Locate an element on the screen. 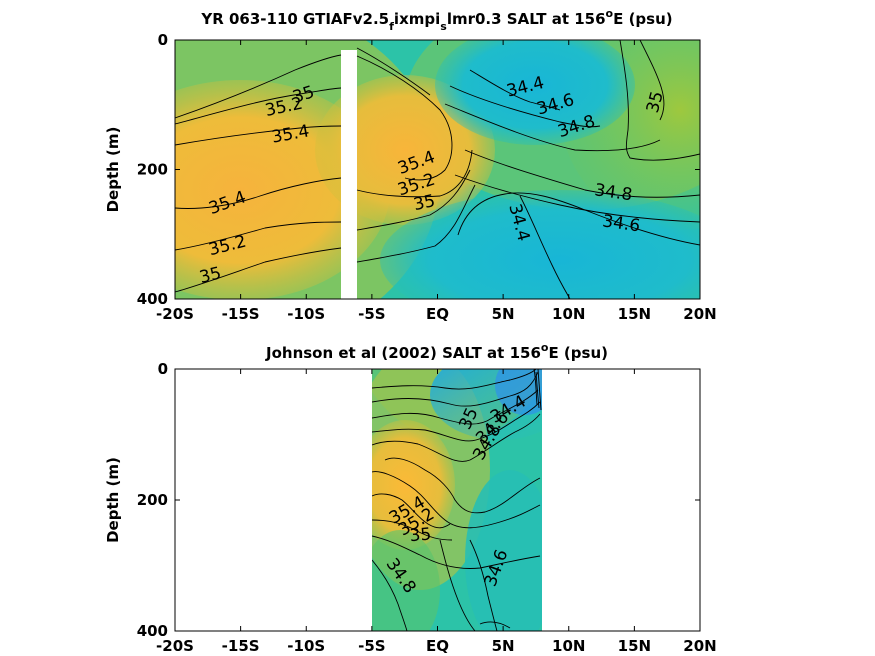  bottom-heatmap-field is located at coordinates (457, 500).